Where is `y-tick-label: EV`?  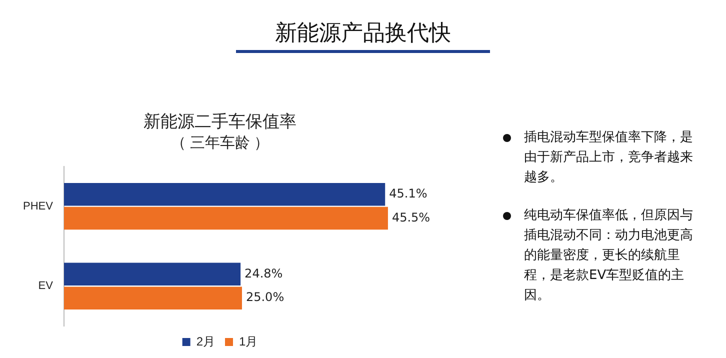
y-tick-label: EV is located at coordinates (46, 286).